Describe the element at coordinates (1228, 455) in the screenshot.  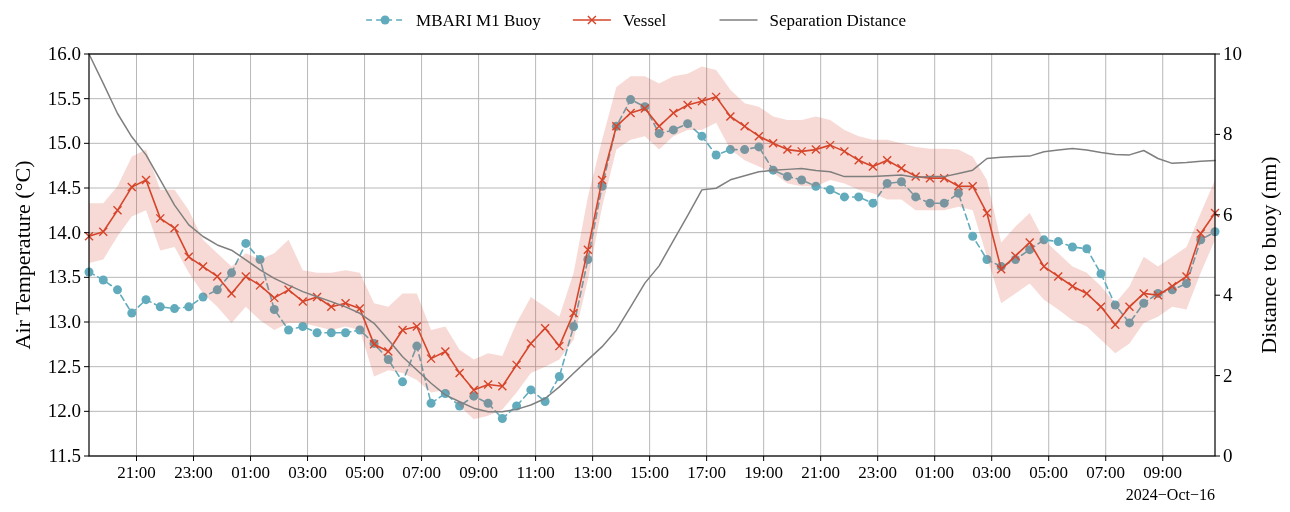
I see `y2-tick-label: 0` at that location.